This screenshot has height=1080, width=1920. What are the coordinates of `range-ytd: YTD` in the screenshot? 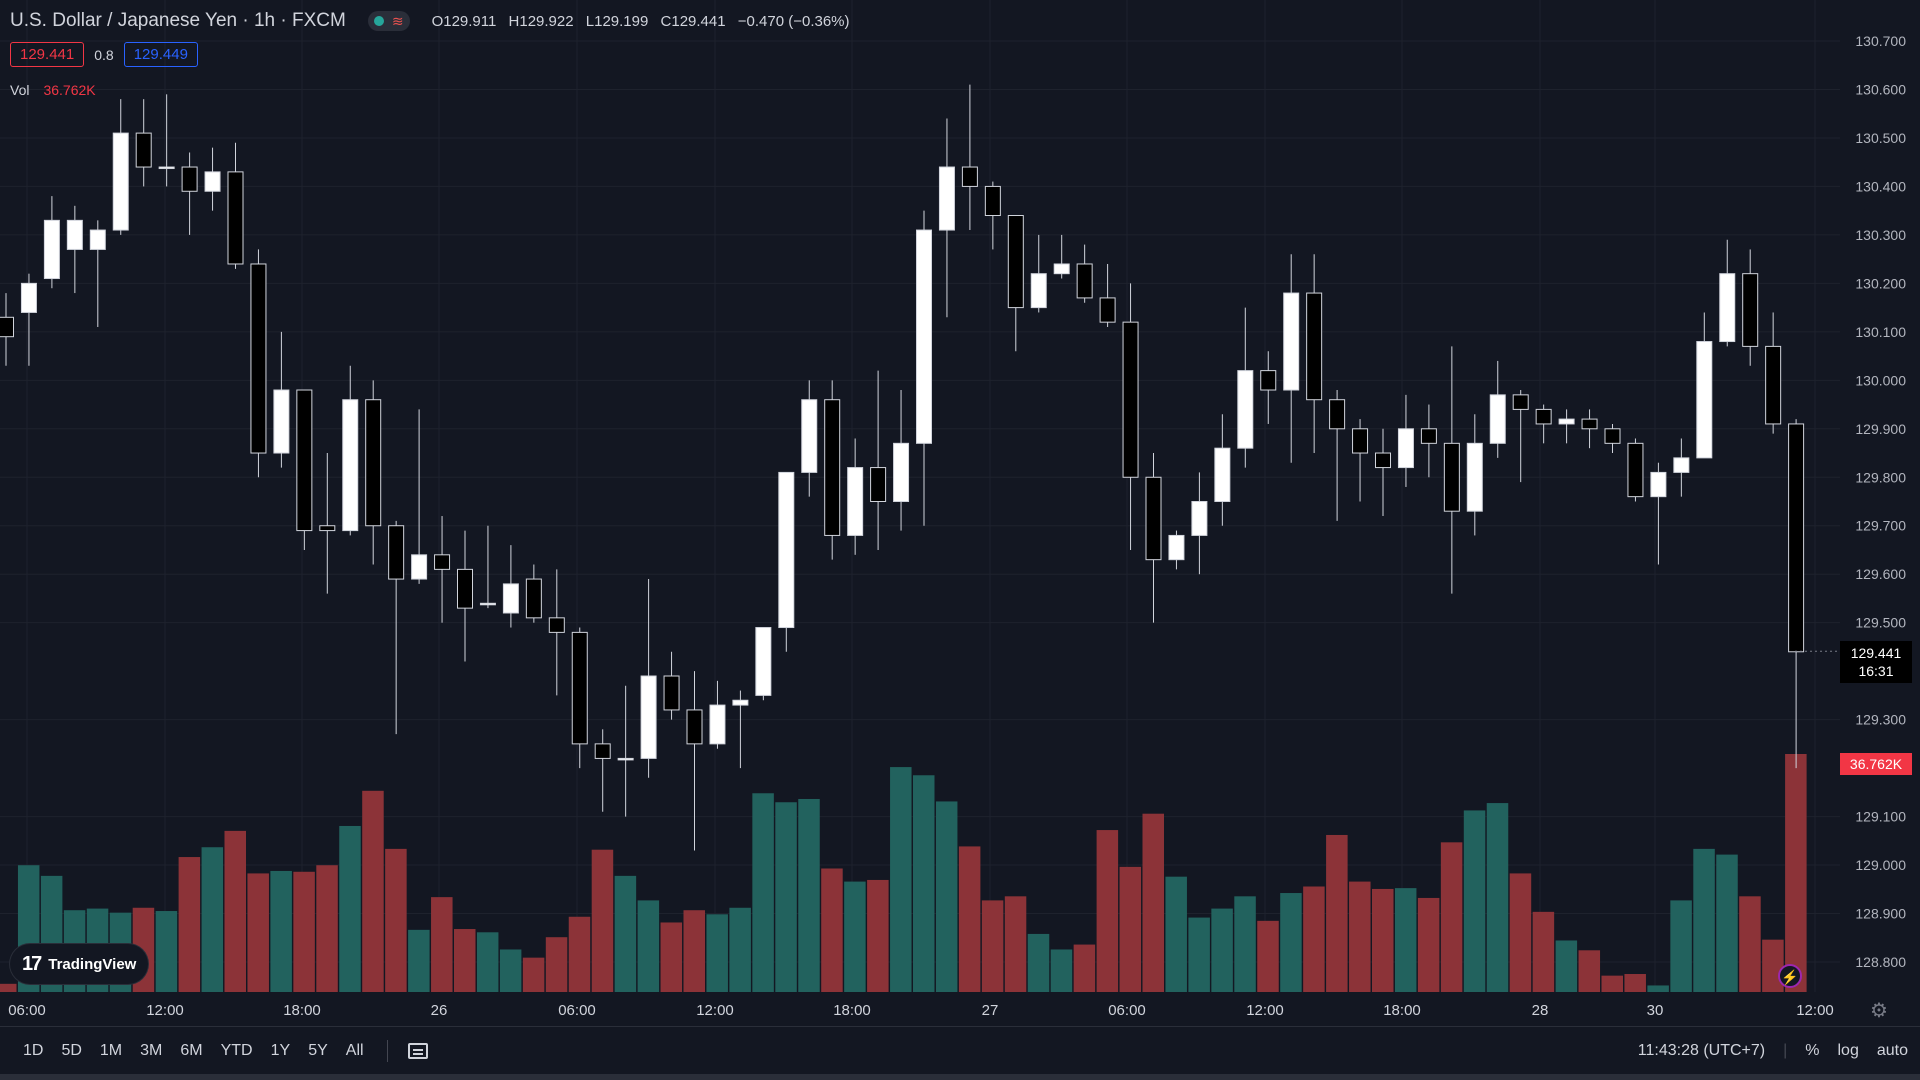 It's located at (236, 1050).